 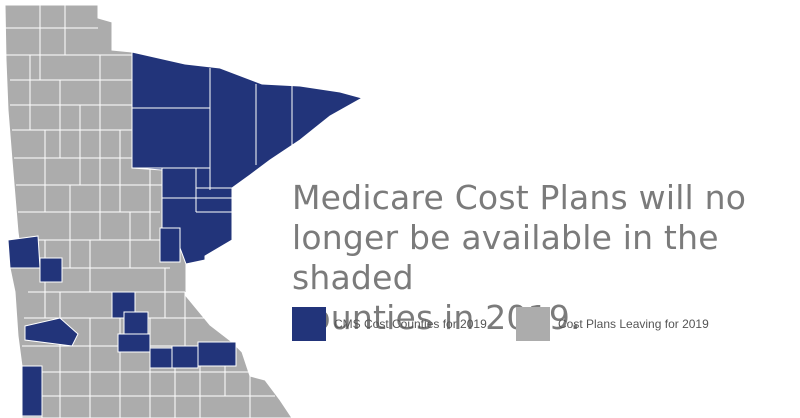 I want to click on legend-label-cms: CMS Cost Counties for 2019, so click(x=410, y=324).